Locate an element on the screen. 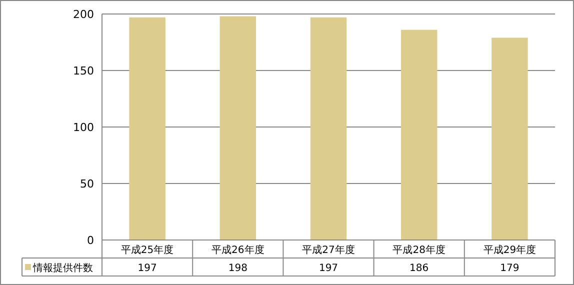 This screenshot has width=574, height=285. y-tick-label: 150 is located at coordinates (83, 71).